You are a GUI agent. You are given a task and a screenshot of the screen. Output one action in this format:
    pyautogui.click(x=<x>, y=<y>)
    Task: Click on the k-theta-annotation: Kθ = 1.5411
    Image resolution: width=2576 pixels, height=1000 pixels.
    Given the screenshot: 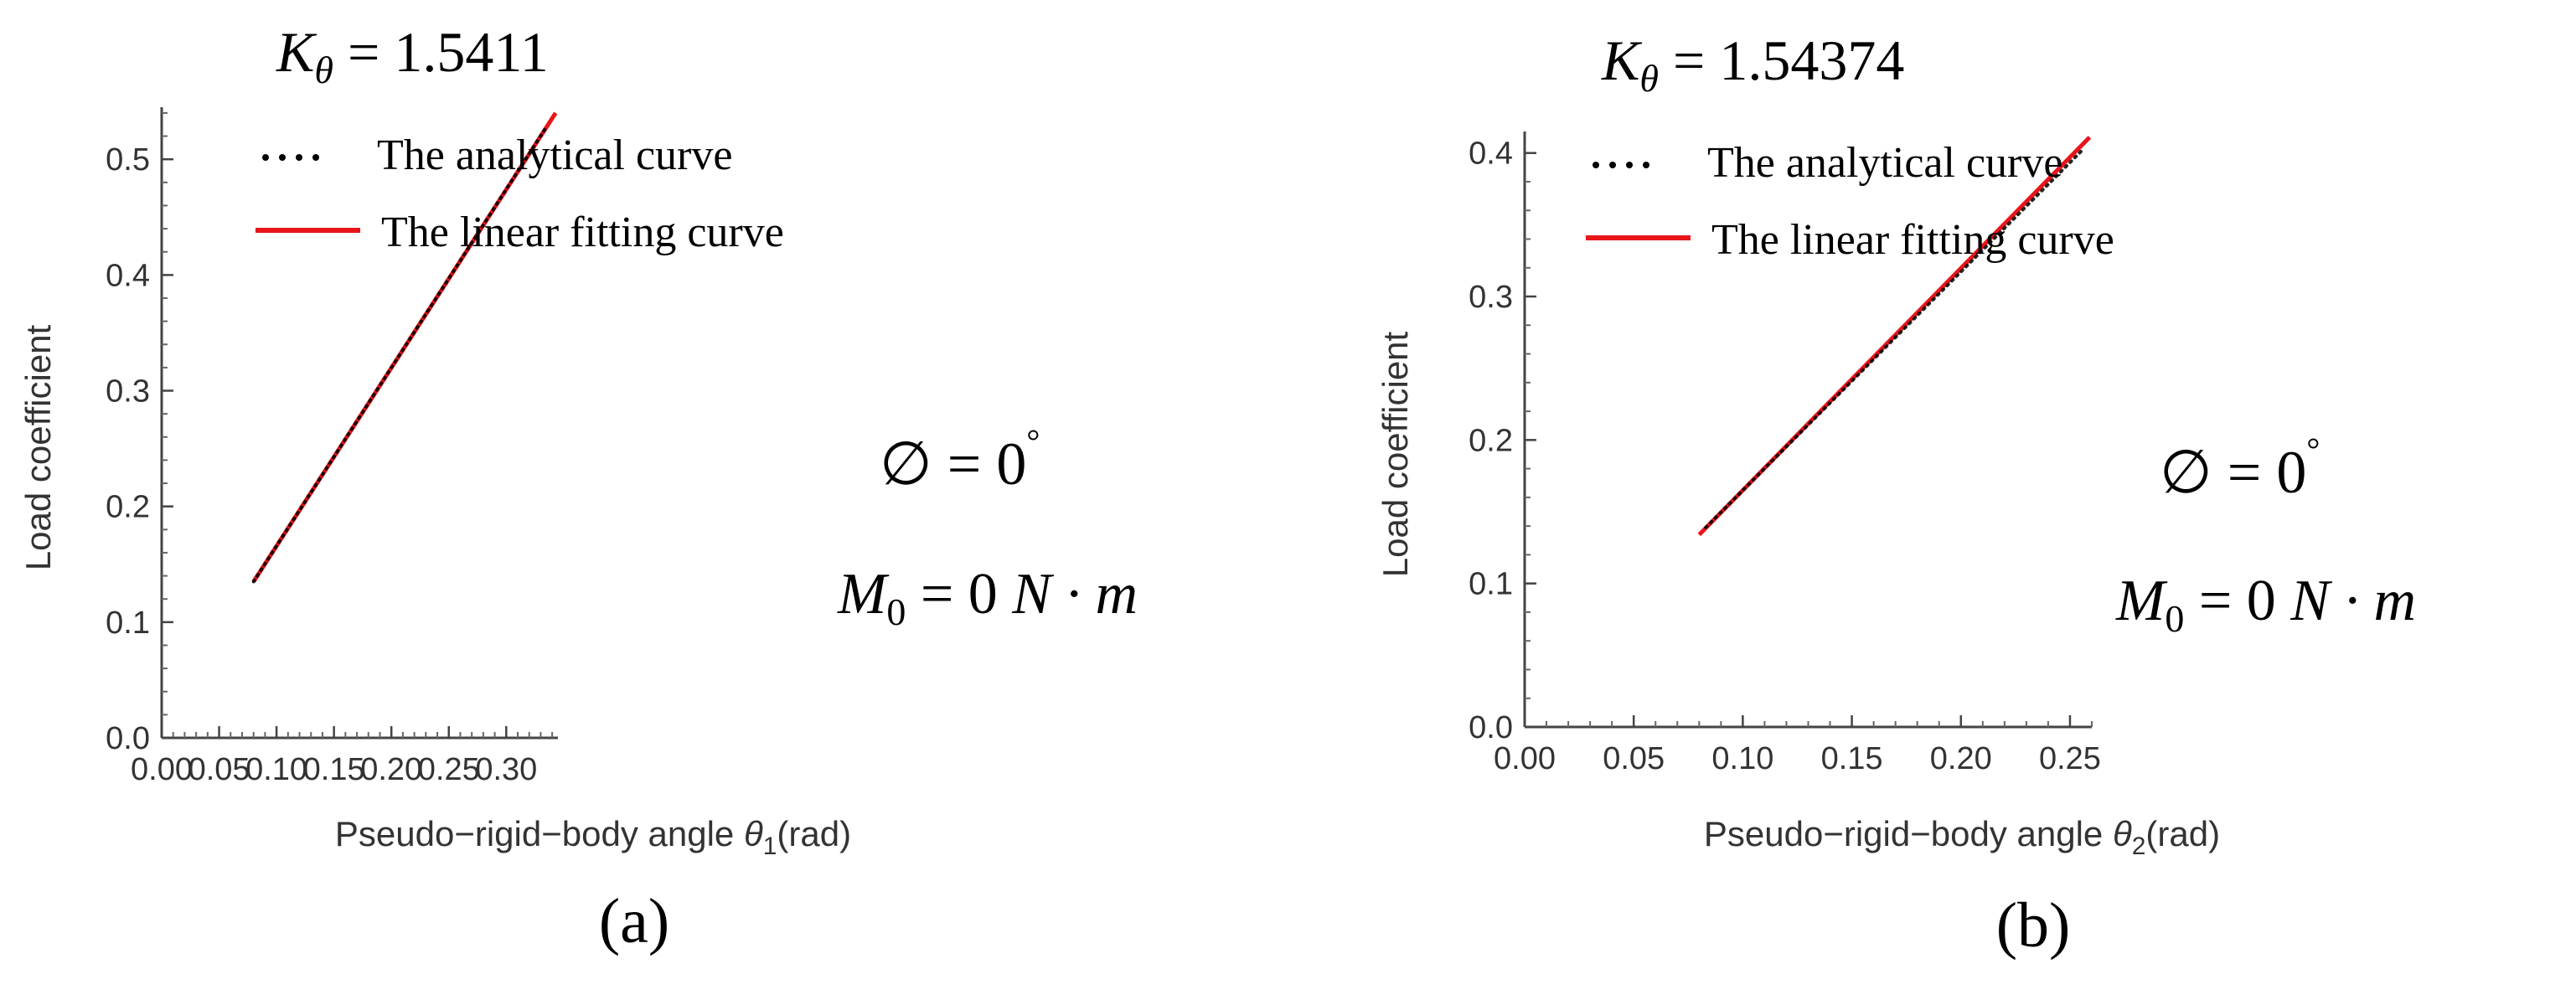 What is the action you would take?
    pyautogui.click(x=412, y=55)
    